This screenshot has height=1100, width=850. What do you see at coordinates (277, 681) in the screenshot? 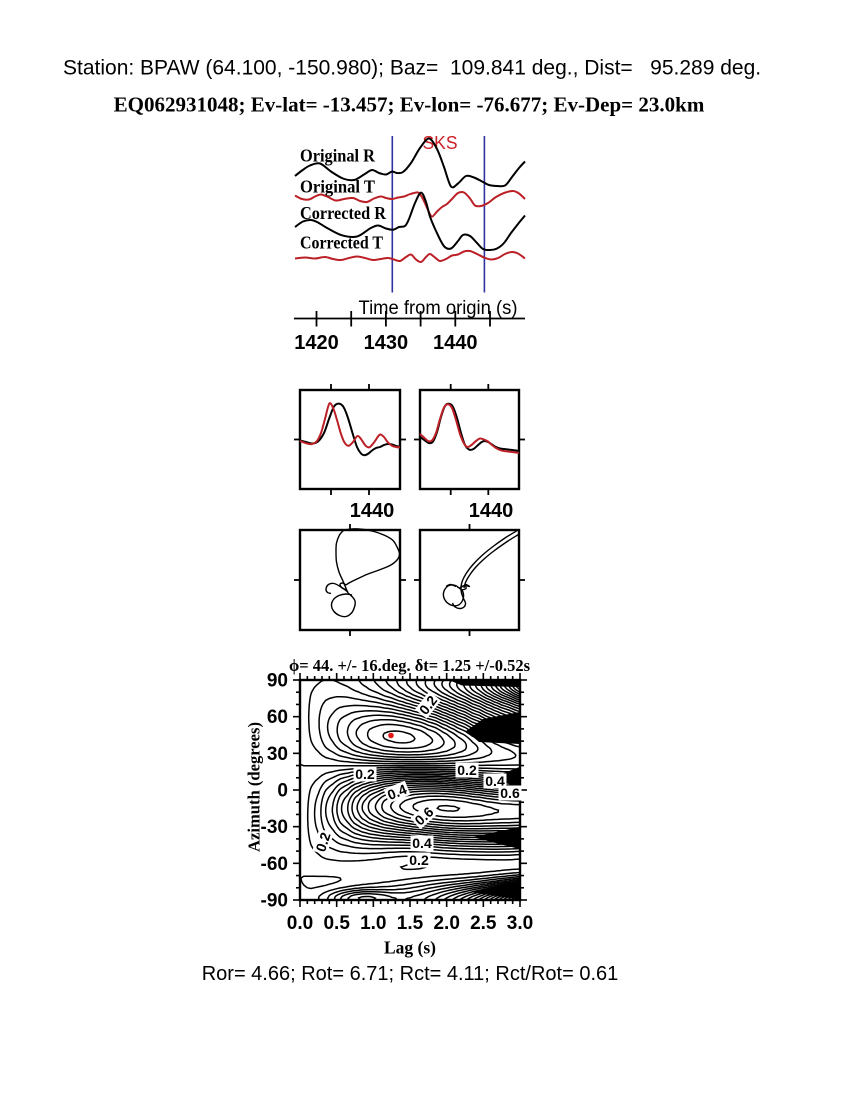
I see `svg-text: 90` at bounding box center [277, 681].